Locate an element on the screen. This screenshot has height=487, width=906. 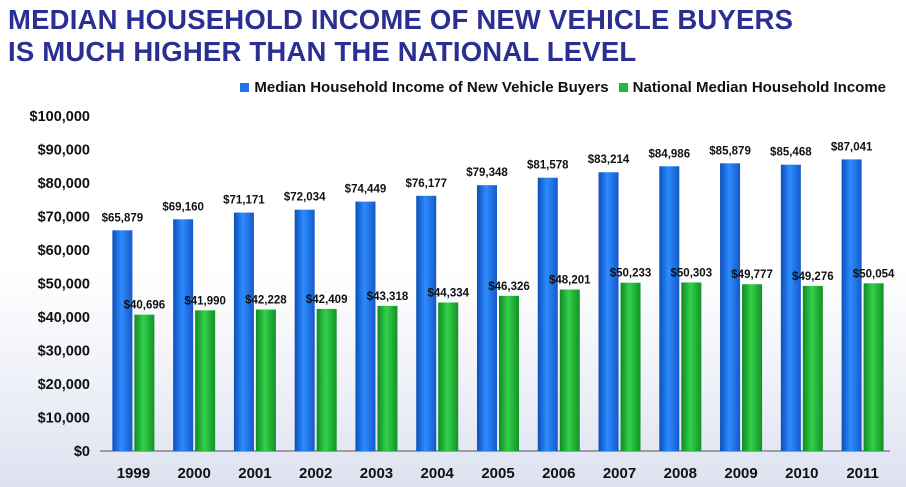
x-tick-label: 1999 is located at coordinates (133, 473).